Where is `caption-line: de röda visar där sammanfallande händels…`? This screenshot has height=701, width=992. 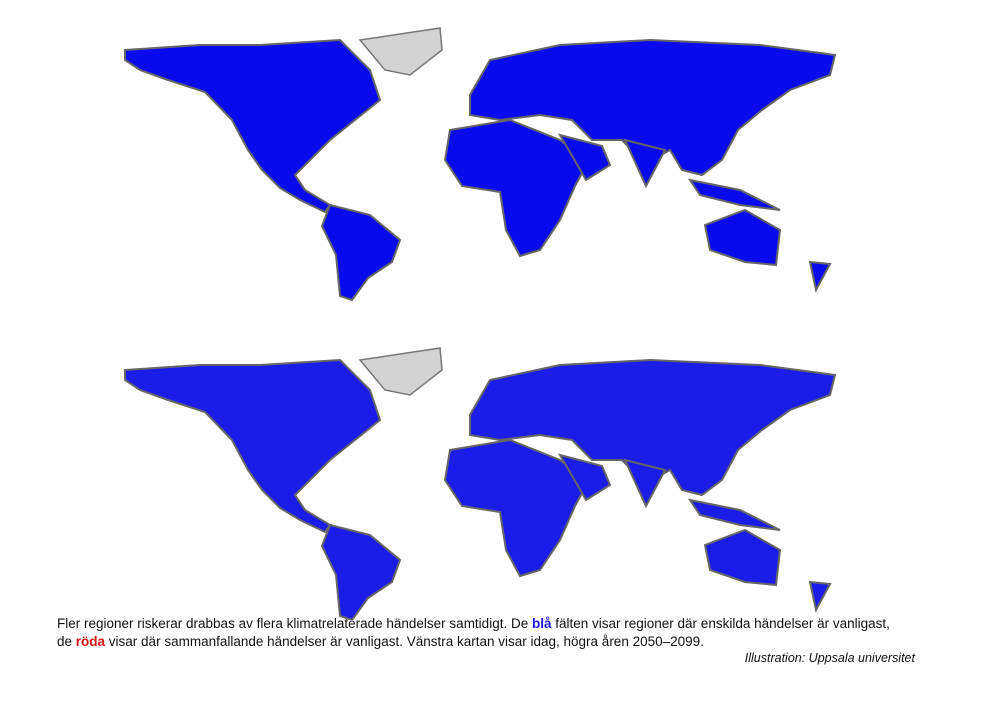
caption-line: de röda visar där sammanfallande händels… is located at coordinates (380, 641).